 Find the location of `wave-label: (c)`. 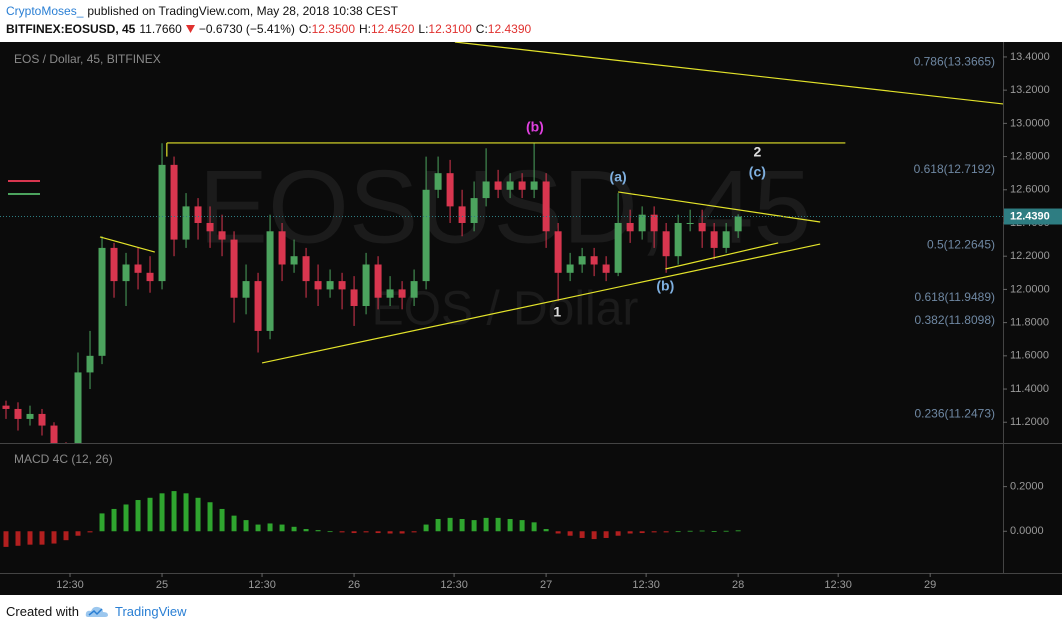

wave-label: (c) is located at coordinates (757, 172).